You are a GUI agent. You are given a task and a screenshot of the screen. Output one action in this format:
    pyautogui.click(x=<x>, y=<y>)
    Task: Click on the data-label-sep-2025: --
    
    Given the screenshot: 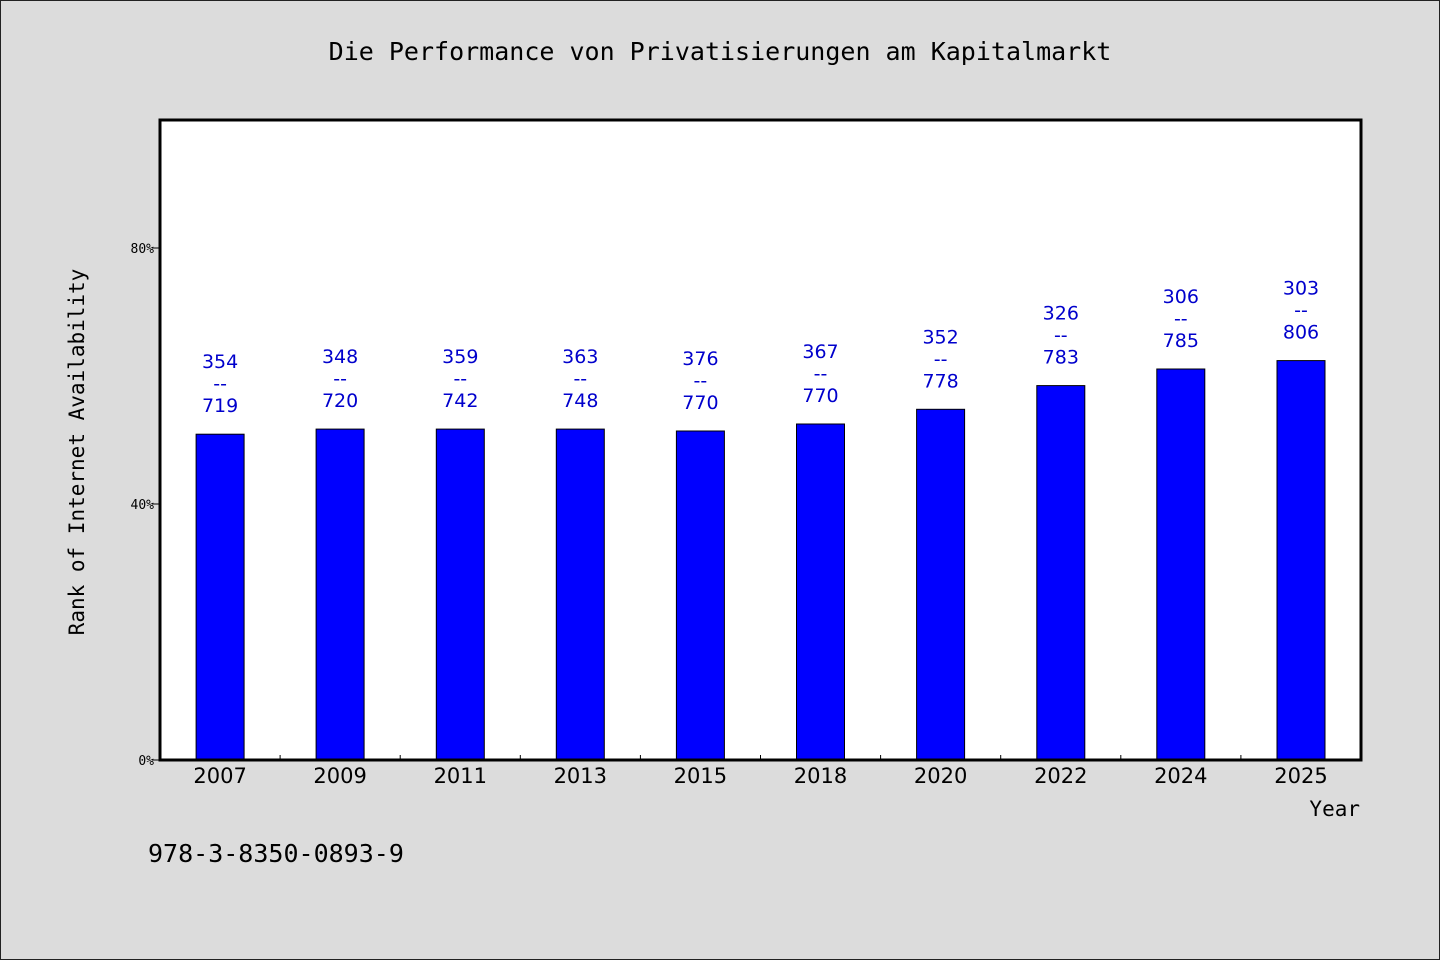 What is the action you would take?
    pyautogui.click(x=1301, y=311)
    